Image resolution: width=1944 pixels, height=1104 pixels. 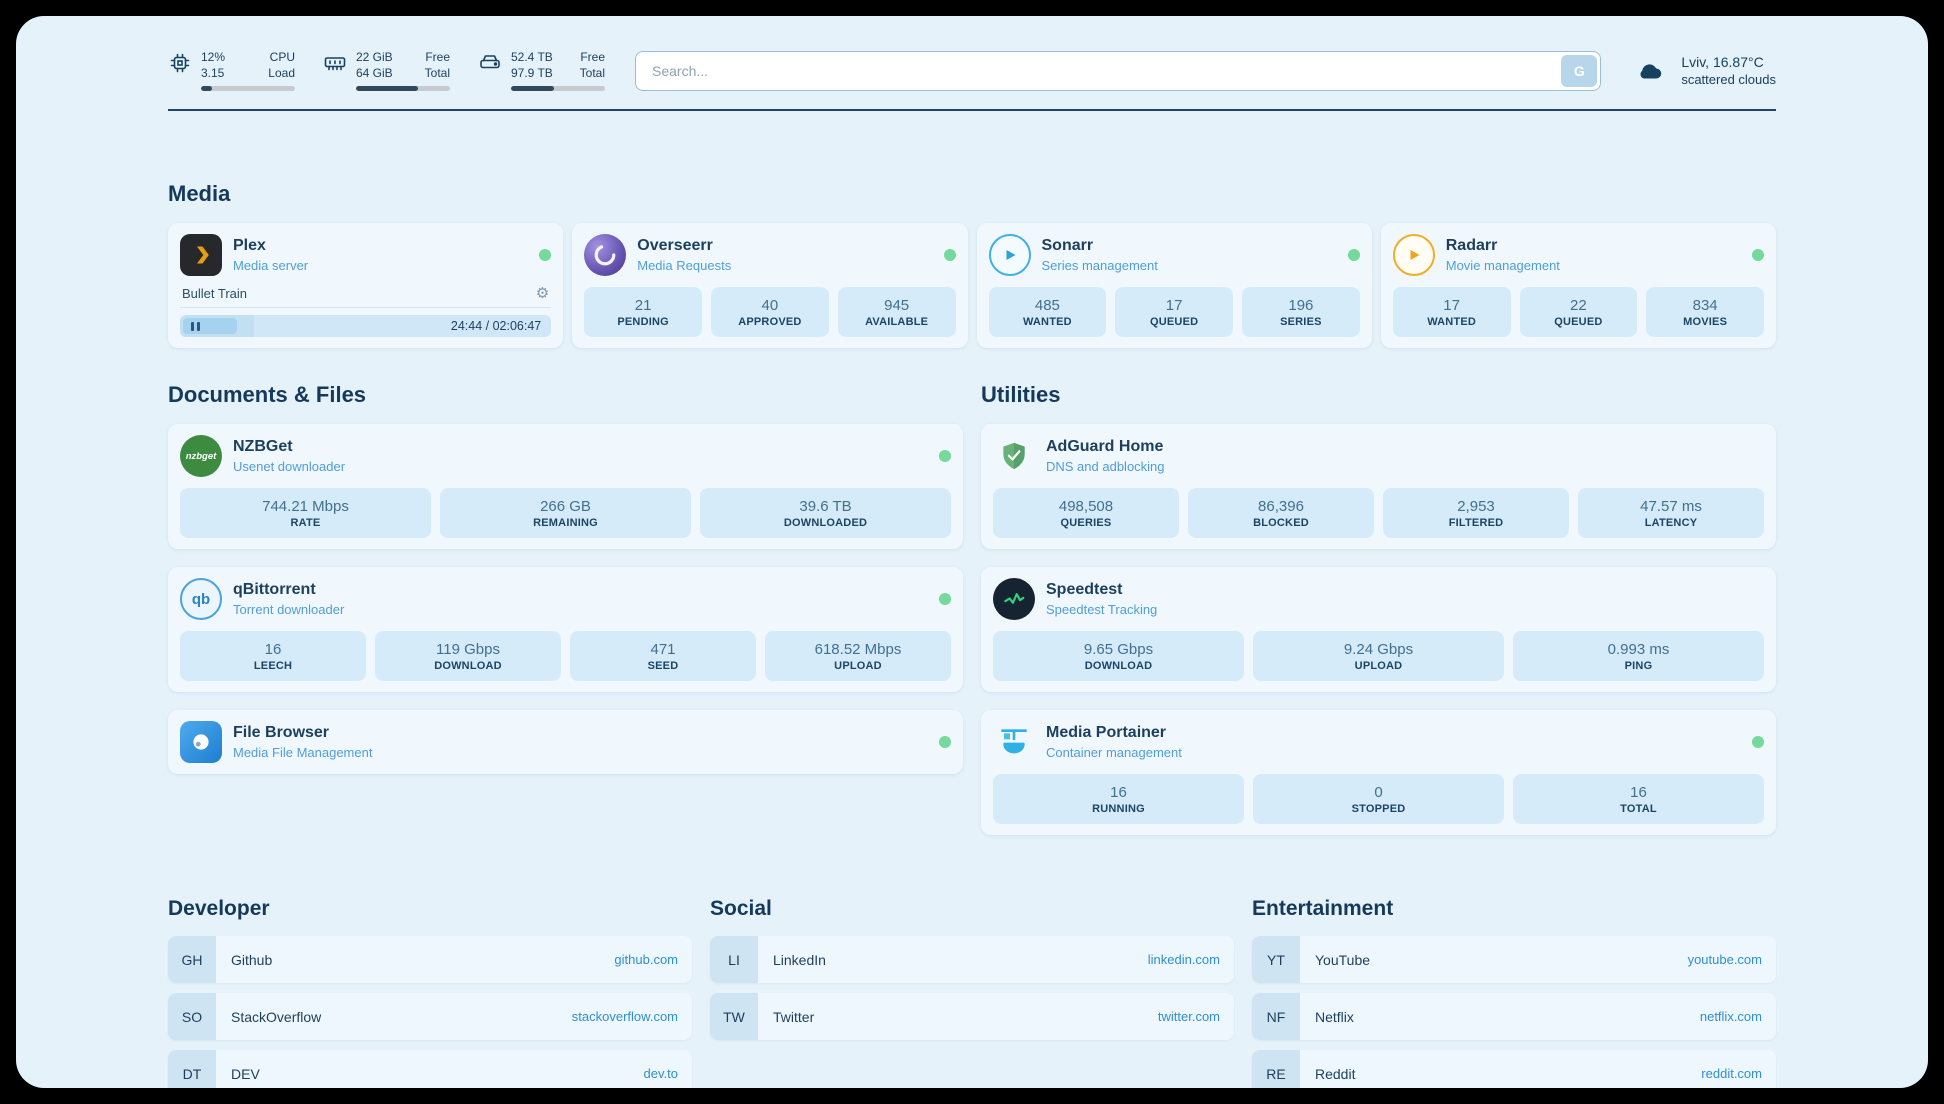 I want to click on weather-location: Lviv, 16.87°C, so click(x=1722, y=62).